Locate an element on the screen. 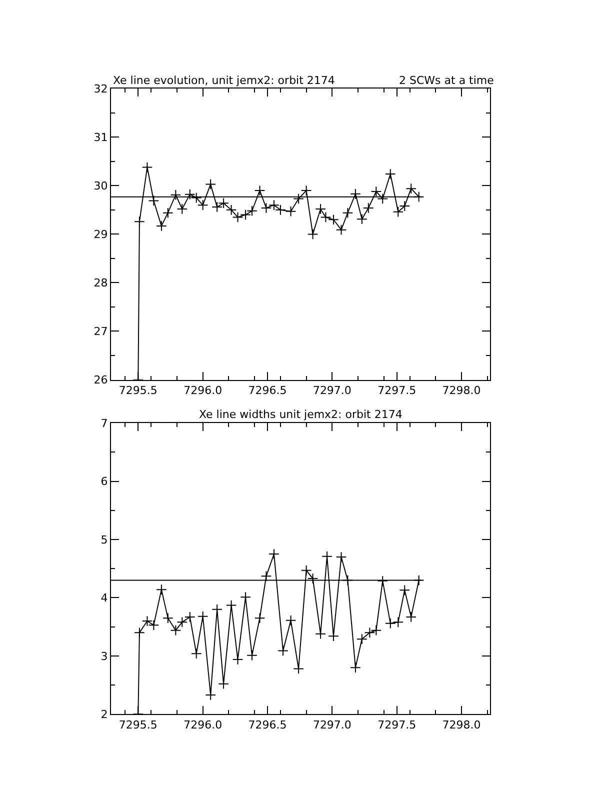 The image size is (612, 792). y-tick-label: 28 is located at coordinates (101, 283).